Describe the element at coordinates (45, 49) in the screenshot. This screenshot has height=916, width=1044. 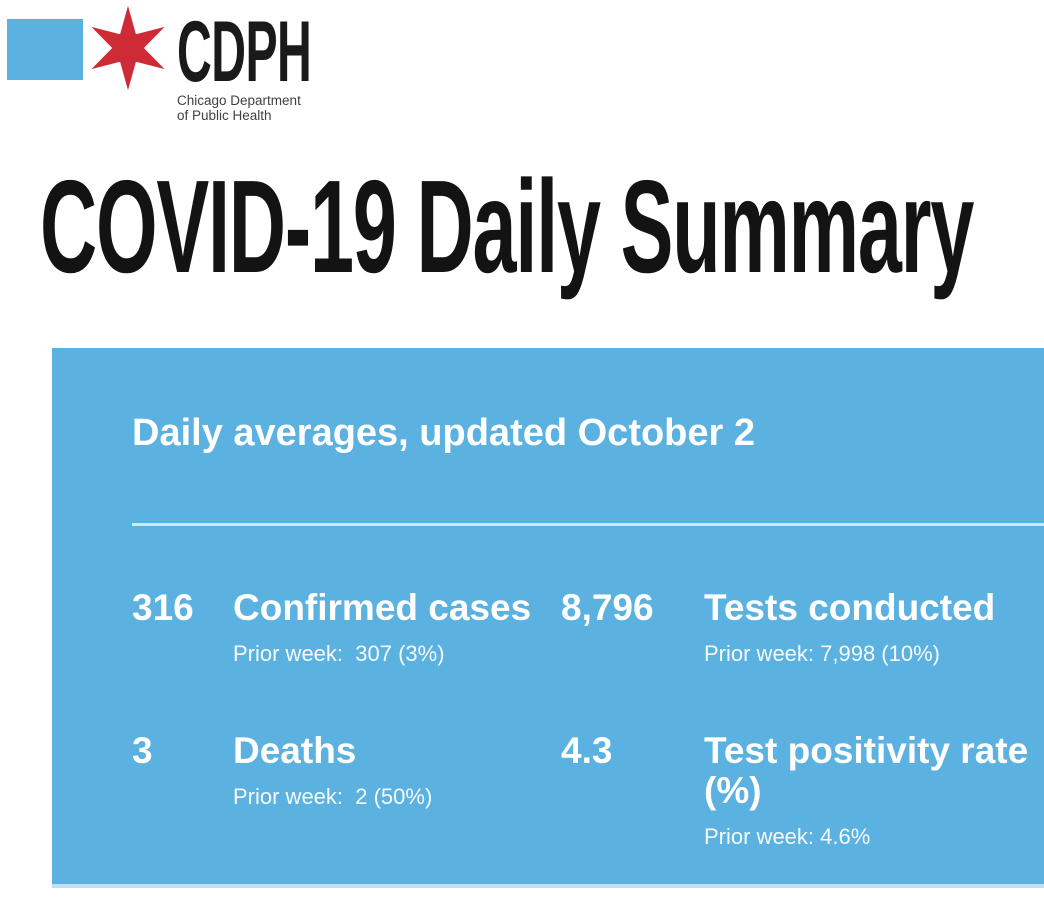
I see `logo-blue-square` at that location.